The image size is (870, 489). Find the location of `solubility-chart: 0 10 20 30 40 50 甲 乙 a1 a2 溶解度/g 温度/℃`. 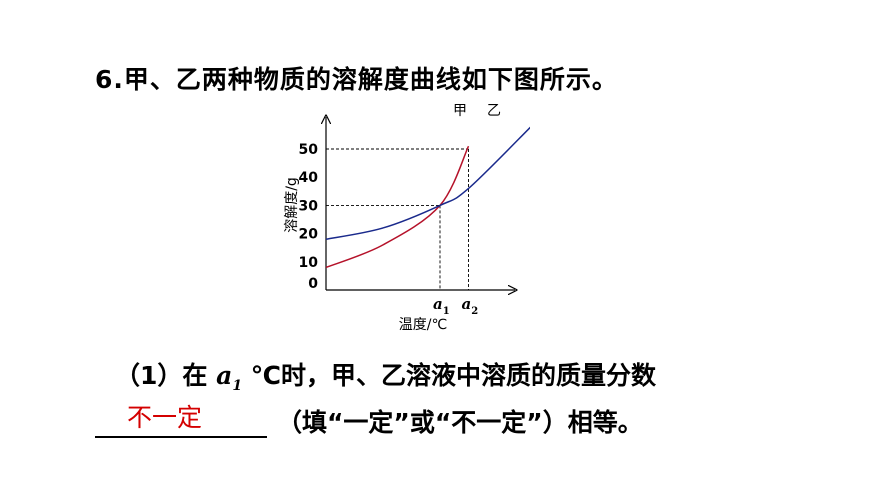

solubility-chart: 0 10 20 30 40 50 甲 乙 a1 a2 溶解度/g 温度/℃ is located at coordinates (407, 218).